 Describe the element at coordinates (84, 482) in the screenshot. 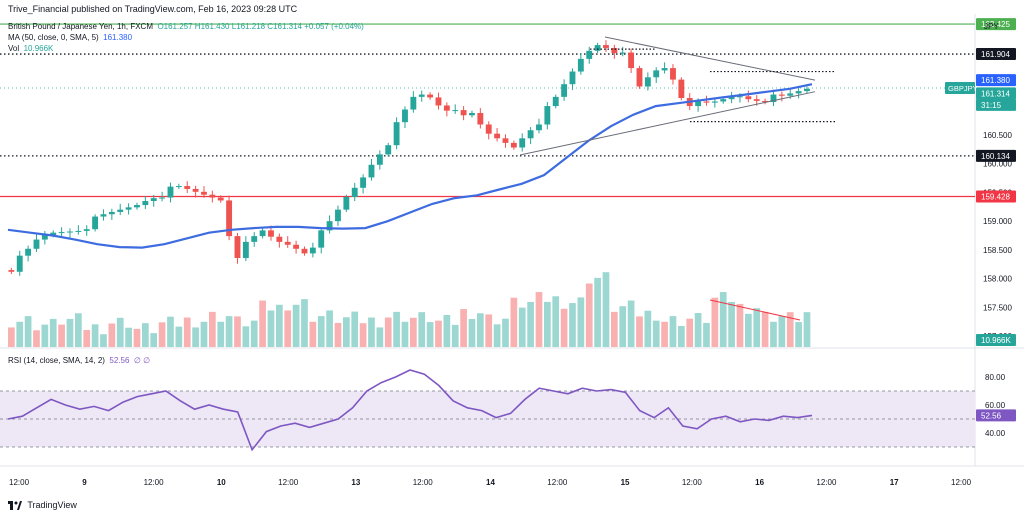

I see `time-tick: 9` at that location.